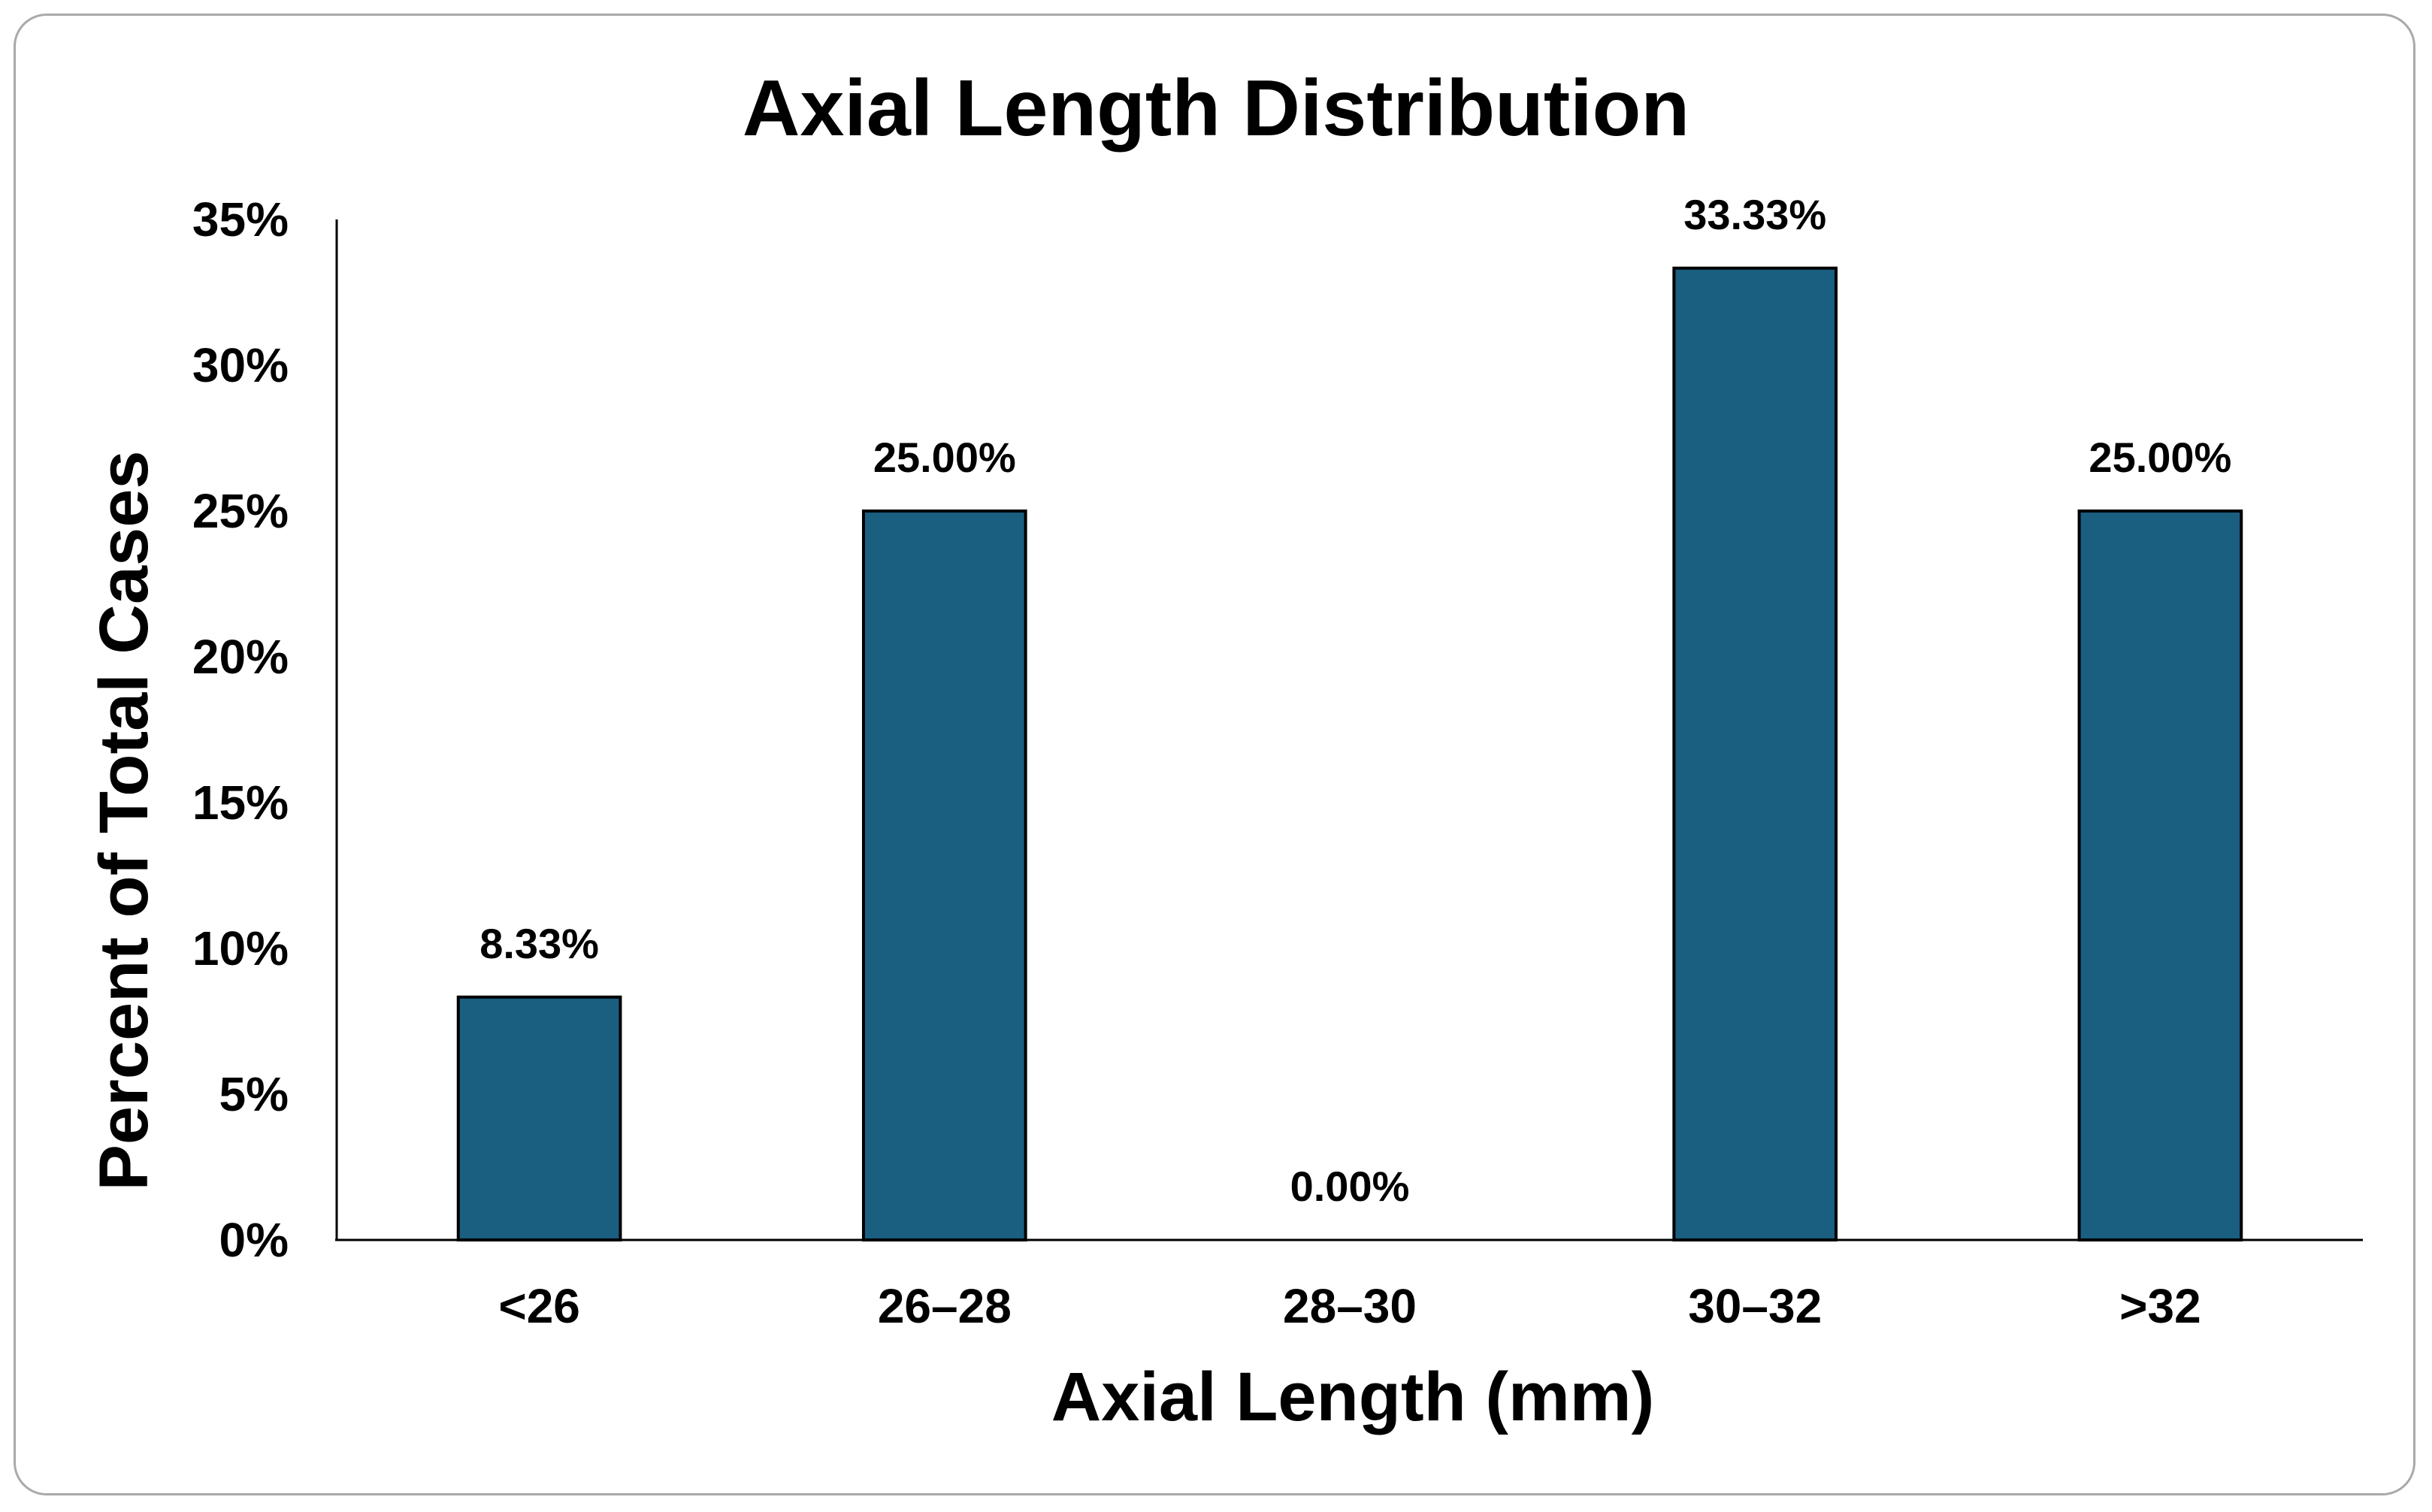  I want to click on x-tick-label: <26, so click(539, 1306).